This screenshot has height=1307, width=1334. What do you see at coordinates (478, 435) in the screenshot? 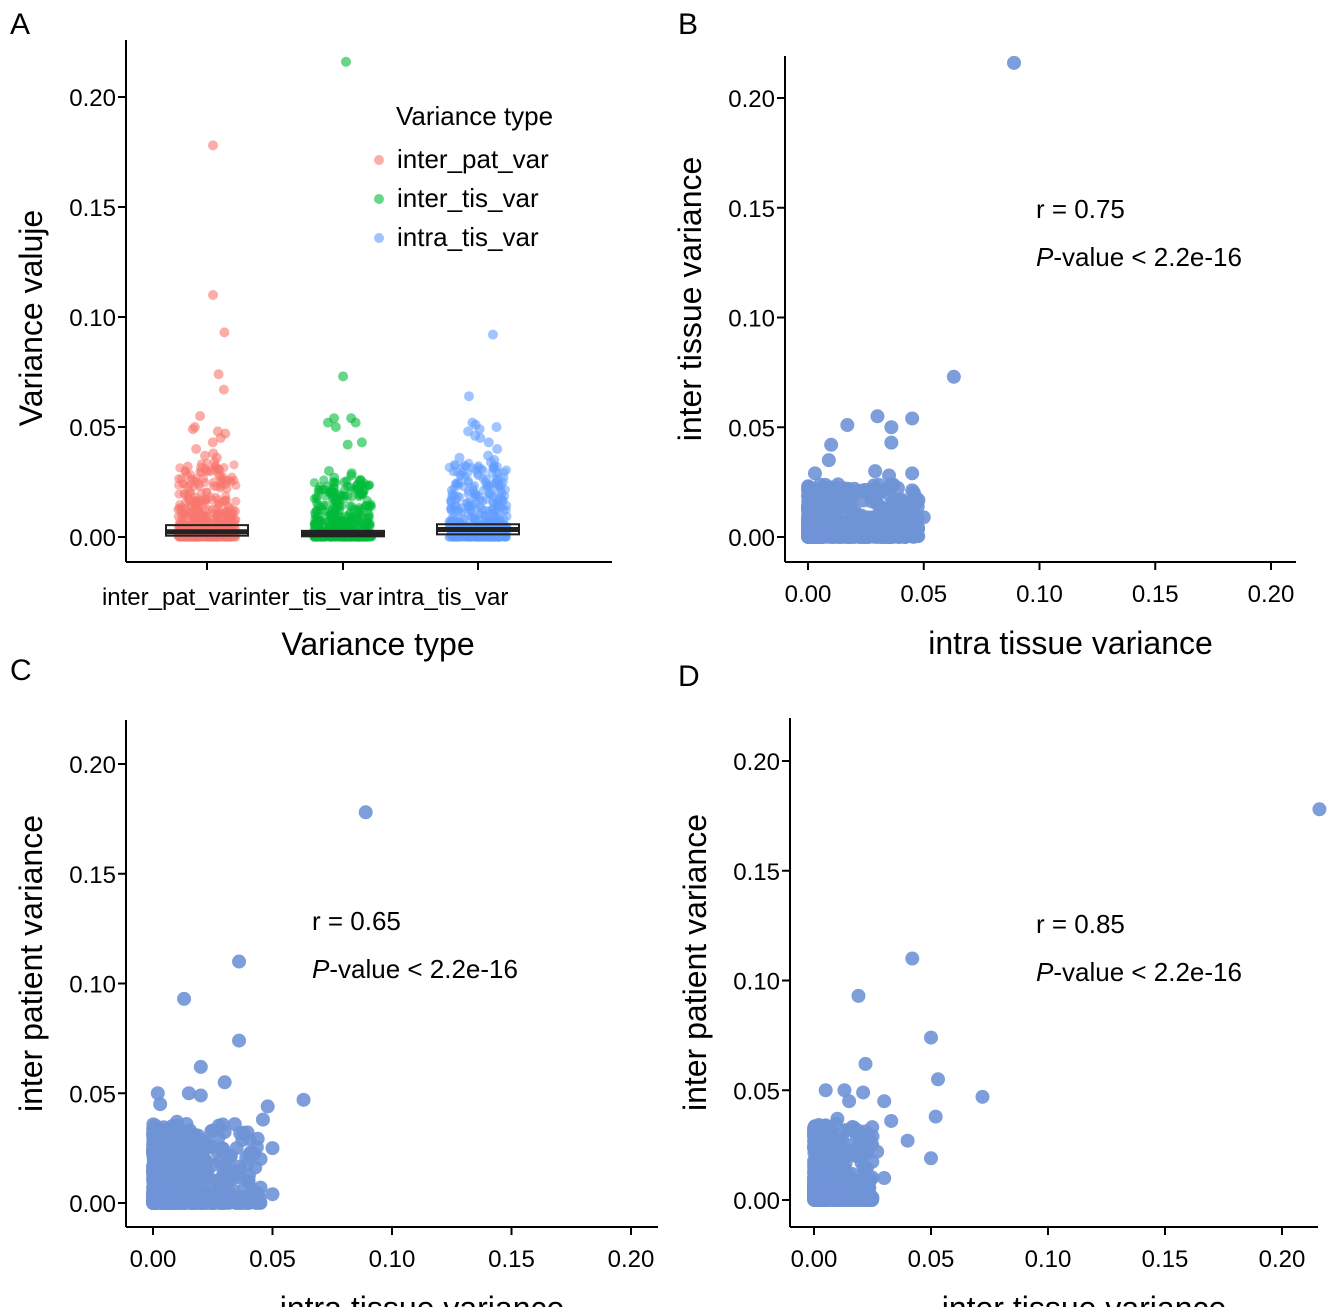
I see `series-intra_tis_var` at bounding box center [478, 435].